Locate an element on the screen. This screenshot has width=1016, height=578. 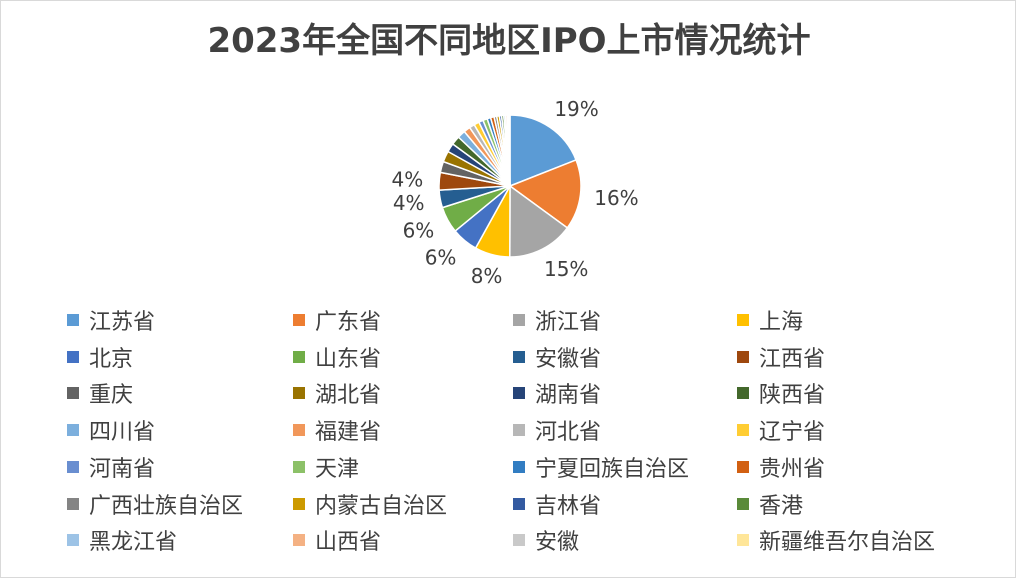
legend-item-11: 陕西省 is located at coordinates (781, 393).